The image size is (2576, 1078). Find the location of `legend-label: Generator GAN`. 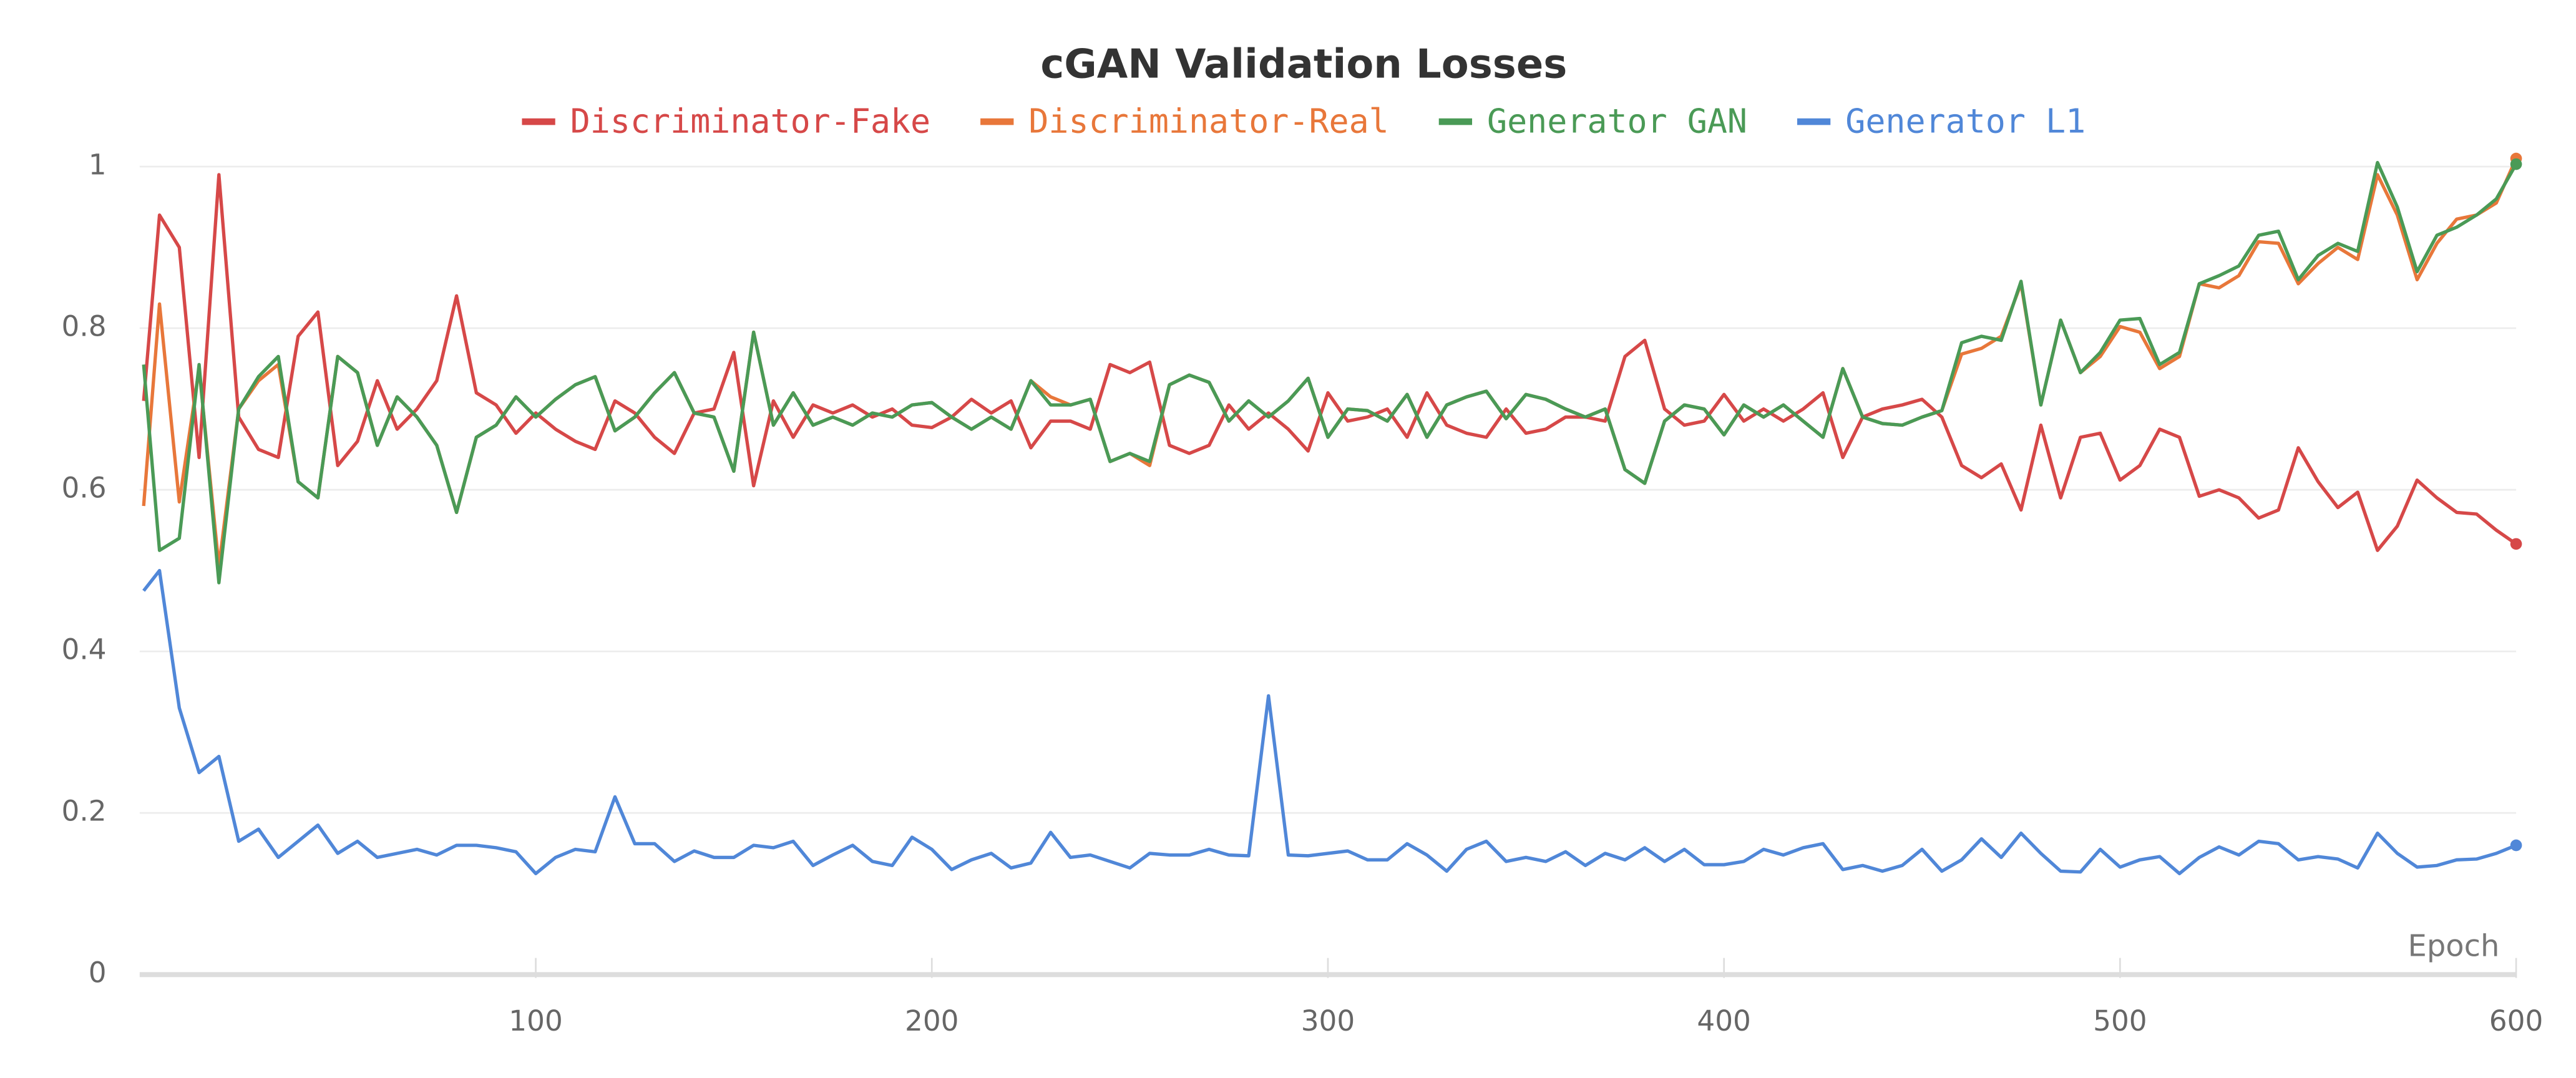

legend-label: Generator GAN is located at coordinates (1617, 121).